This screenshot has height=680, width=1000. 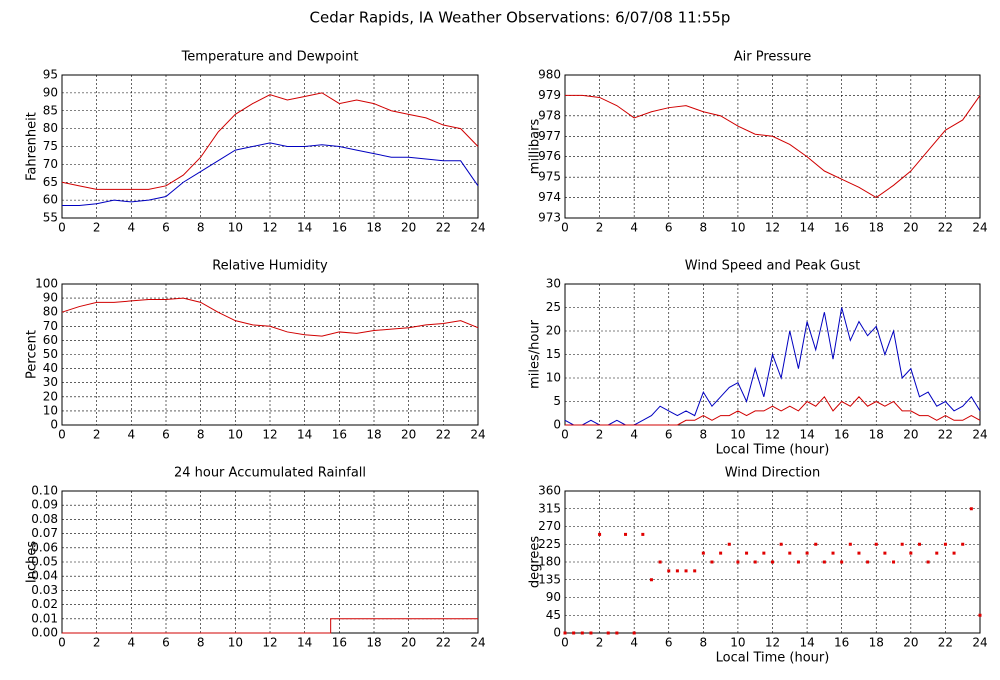 What do you see at coordinates (549, 579) in the screenshot?
I see `y-tick-label: 135` at bounding box center [549, 579].